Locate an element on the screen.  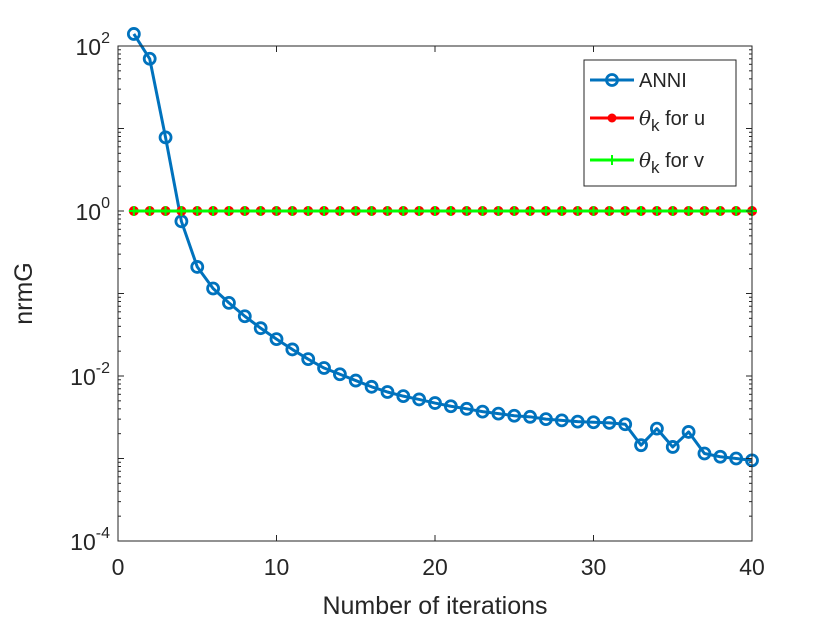
y-tick-label: 10⁻² is located at coordinates (90, 375).